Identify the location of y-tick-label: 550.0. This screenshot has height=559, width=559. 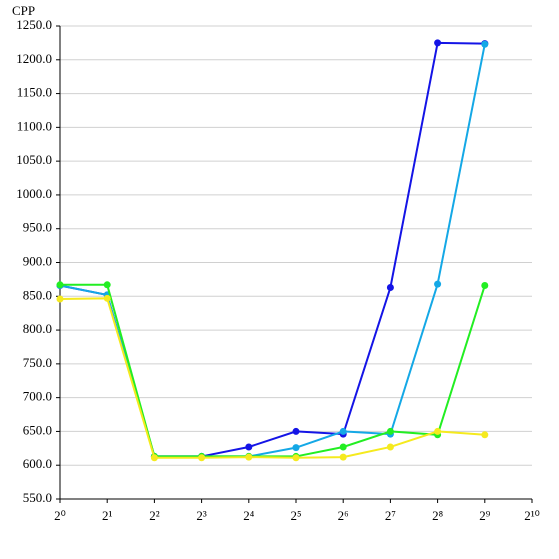
(37, 497).